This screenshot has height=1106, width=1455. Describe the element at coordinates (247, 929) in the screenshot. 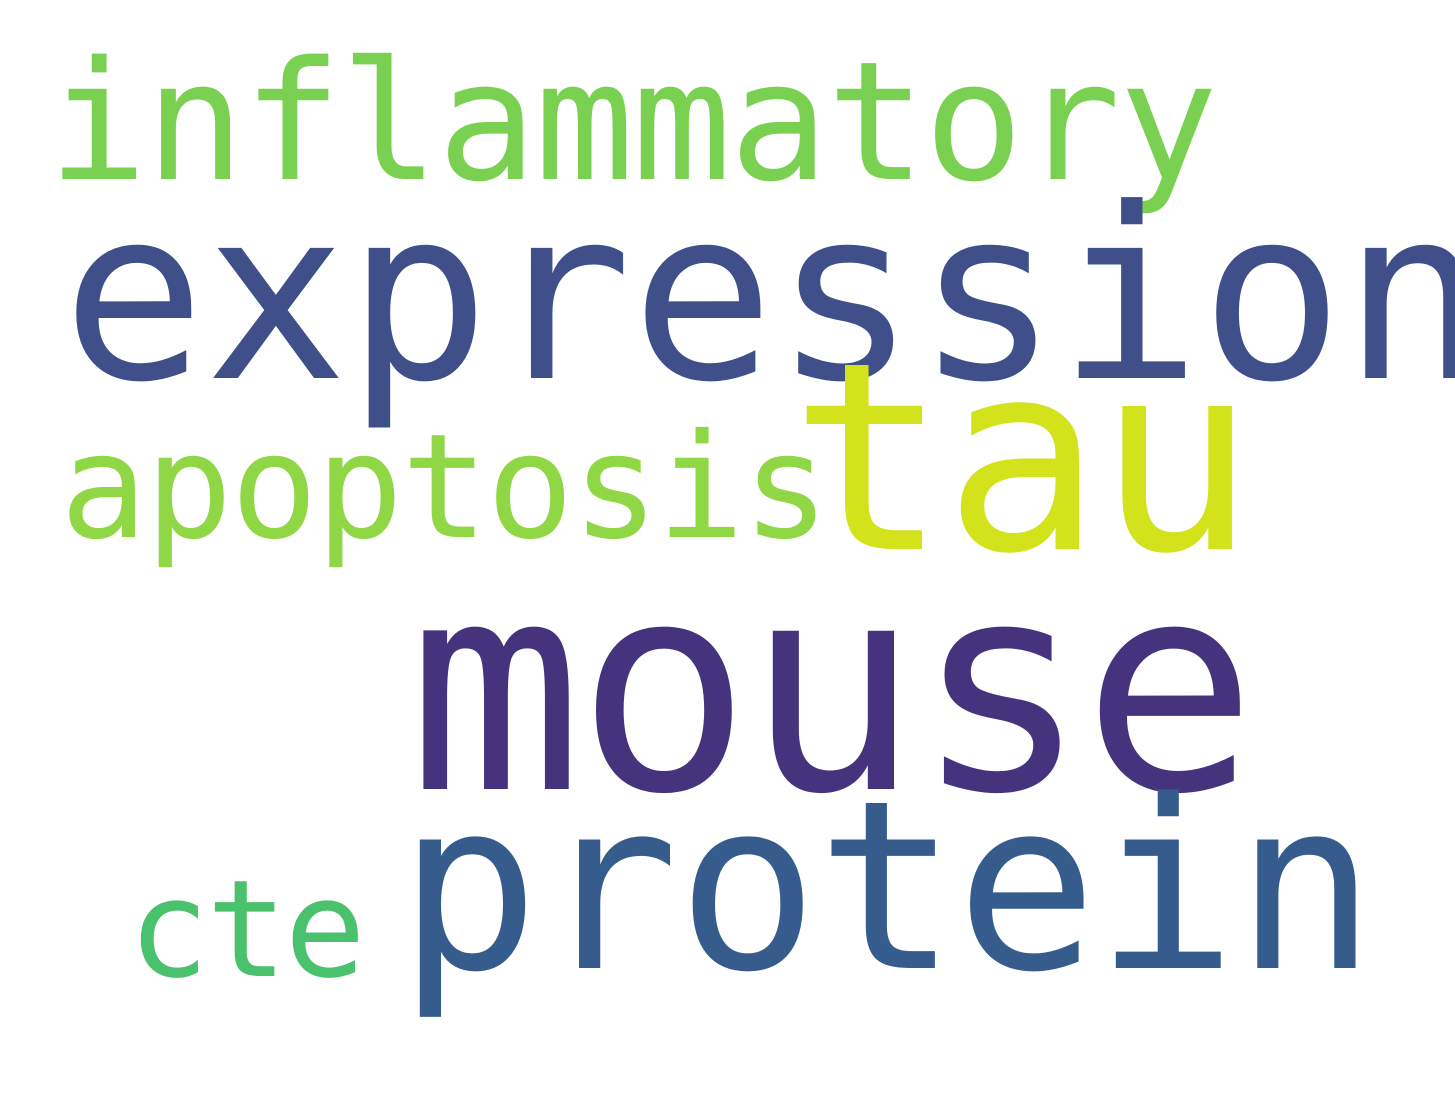

I see `word-cte: cte` at that location.